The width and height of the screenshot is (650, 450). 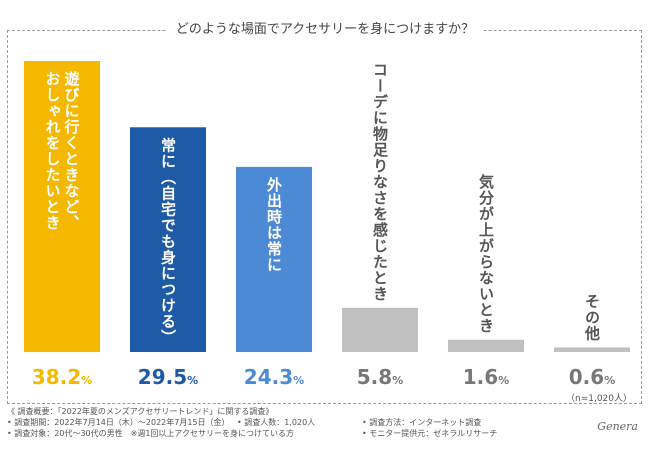 What do you see at coordinates (586, 377) in the screenshot?
I see `value-number-6: 0.6` at bounding box center [586, 377].